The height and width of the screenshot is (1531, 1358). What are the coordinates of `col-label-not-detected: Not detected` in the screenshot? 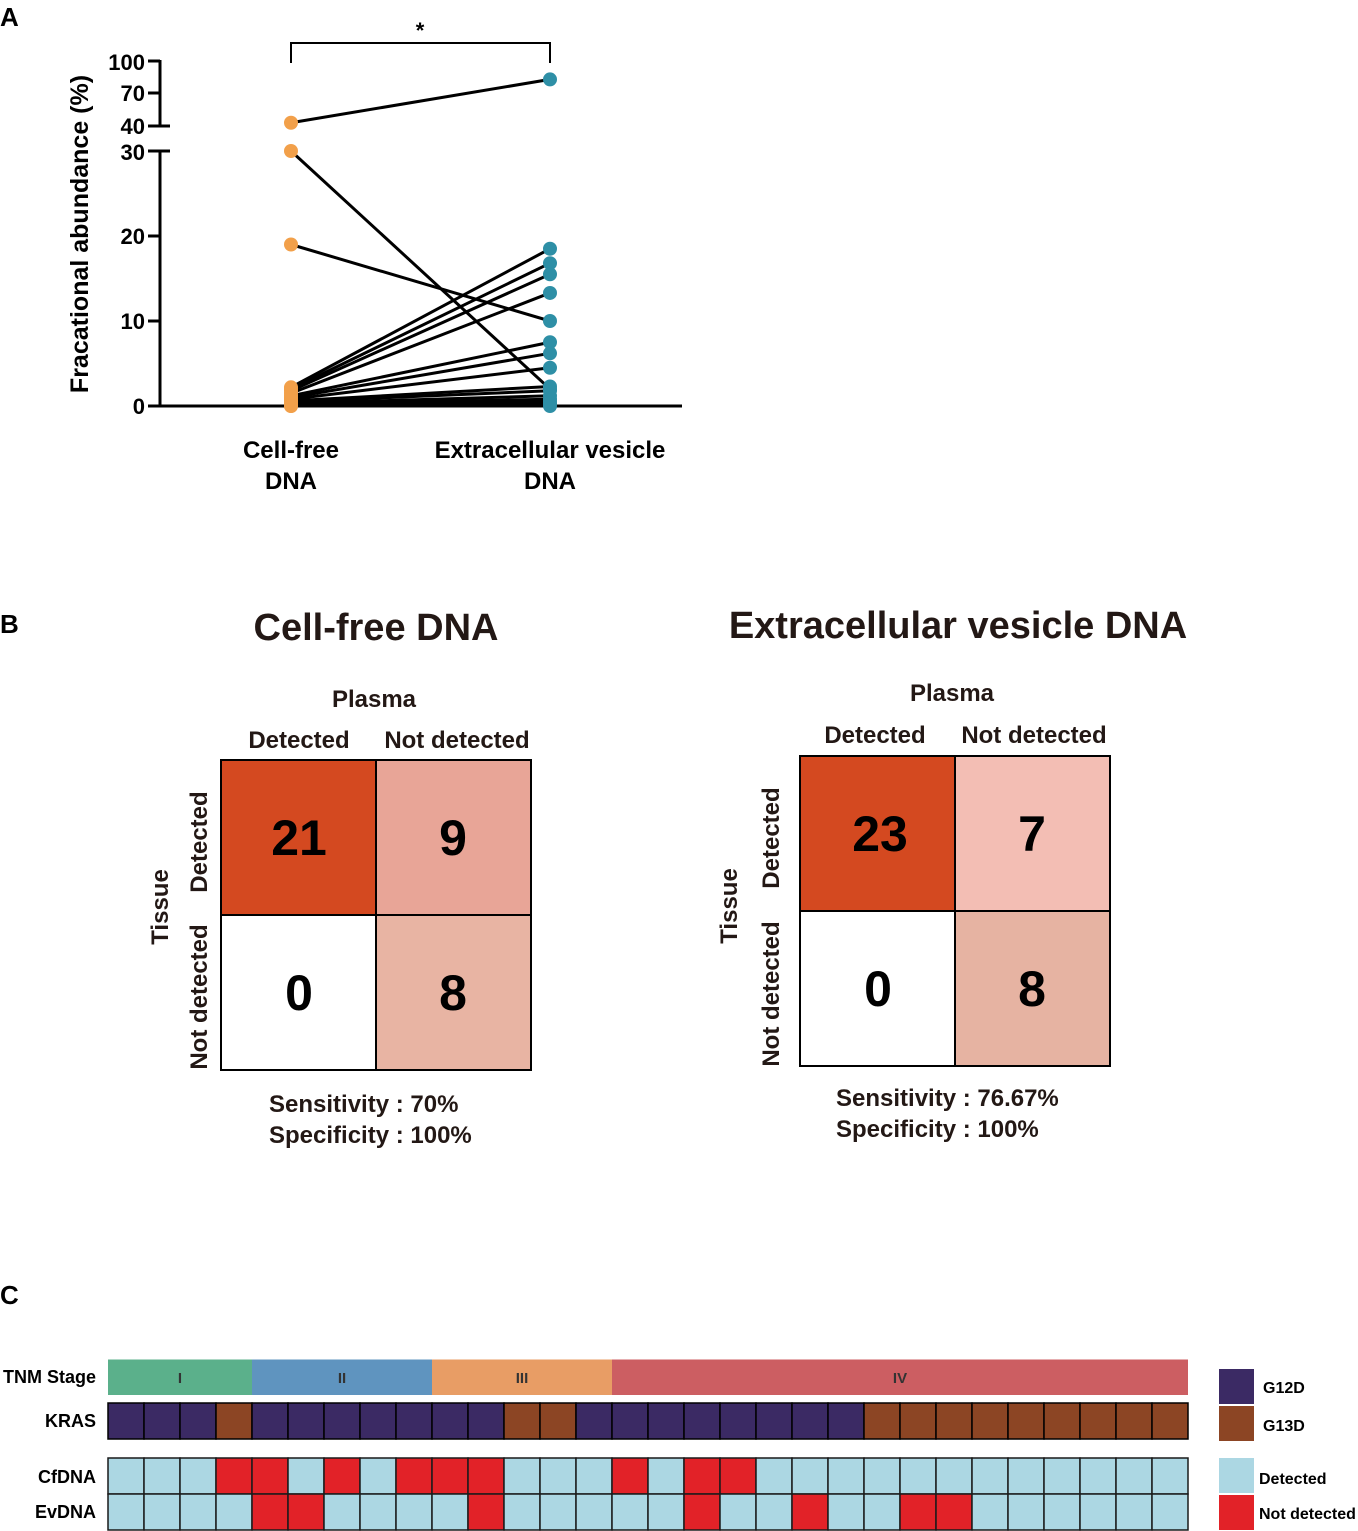 It's located at (456, 740).